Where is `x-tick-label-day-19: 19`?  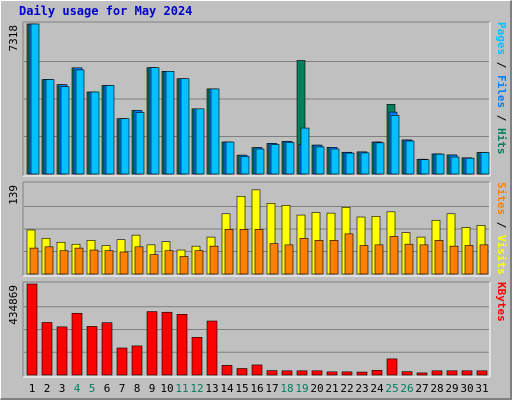 x-tick-label-day-19: 19 is located at coordinates (301, 388).